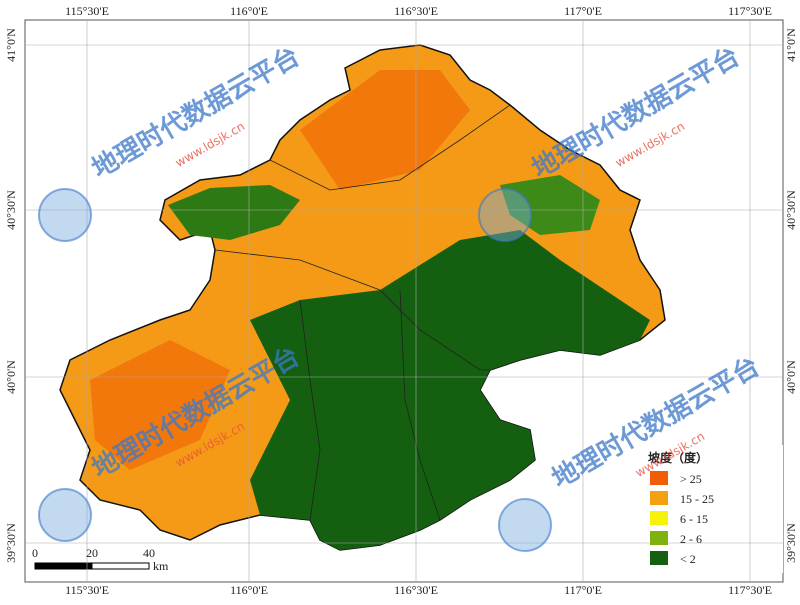  Describe the element at coordinates (35, 553) in the screenshot. I see `scale-bar-label: 0` at that location.